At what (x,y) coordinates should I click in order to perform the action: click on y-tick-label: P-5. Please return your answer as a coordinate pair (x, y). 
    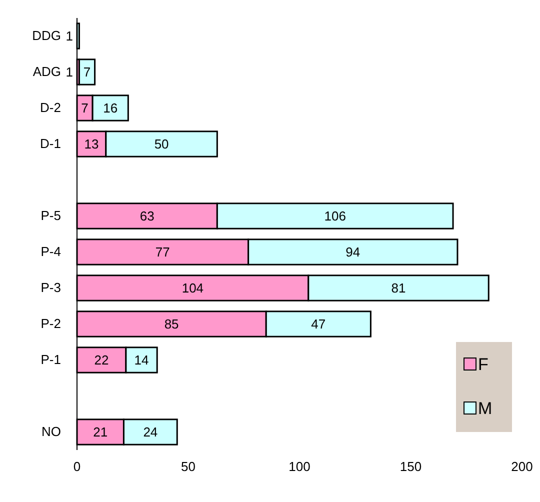
    Looking at the image, I should click on (50, 216).